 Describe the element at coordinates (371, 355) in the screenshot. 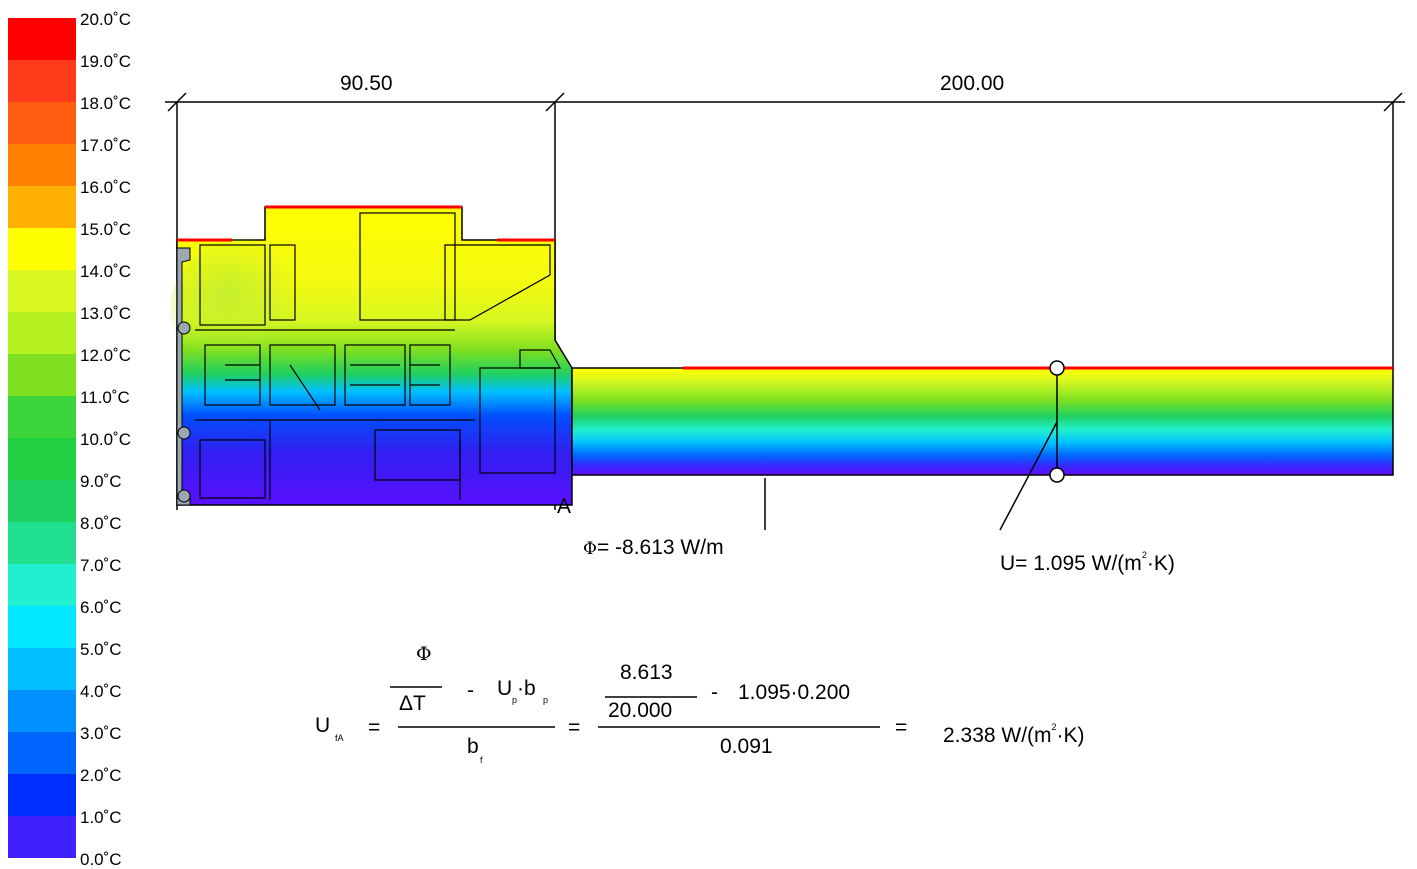

I see `window-frame-section` at that location.